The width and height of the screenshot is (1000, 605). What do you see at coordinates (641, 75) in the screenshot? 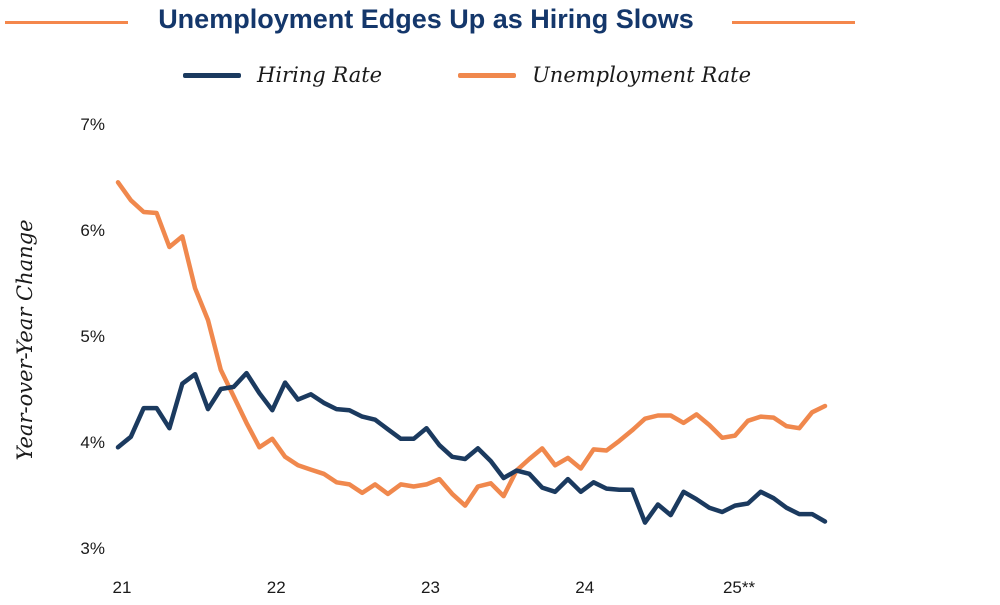
I see `unemployment-rate-legend-label: Unemployment Rate` at bounding box center [641, 75].